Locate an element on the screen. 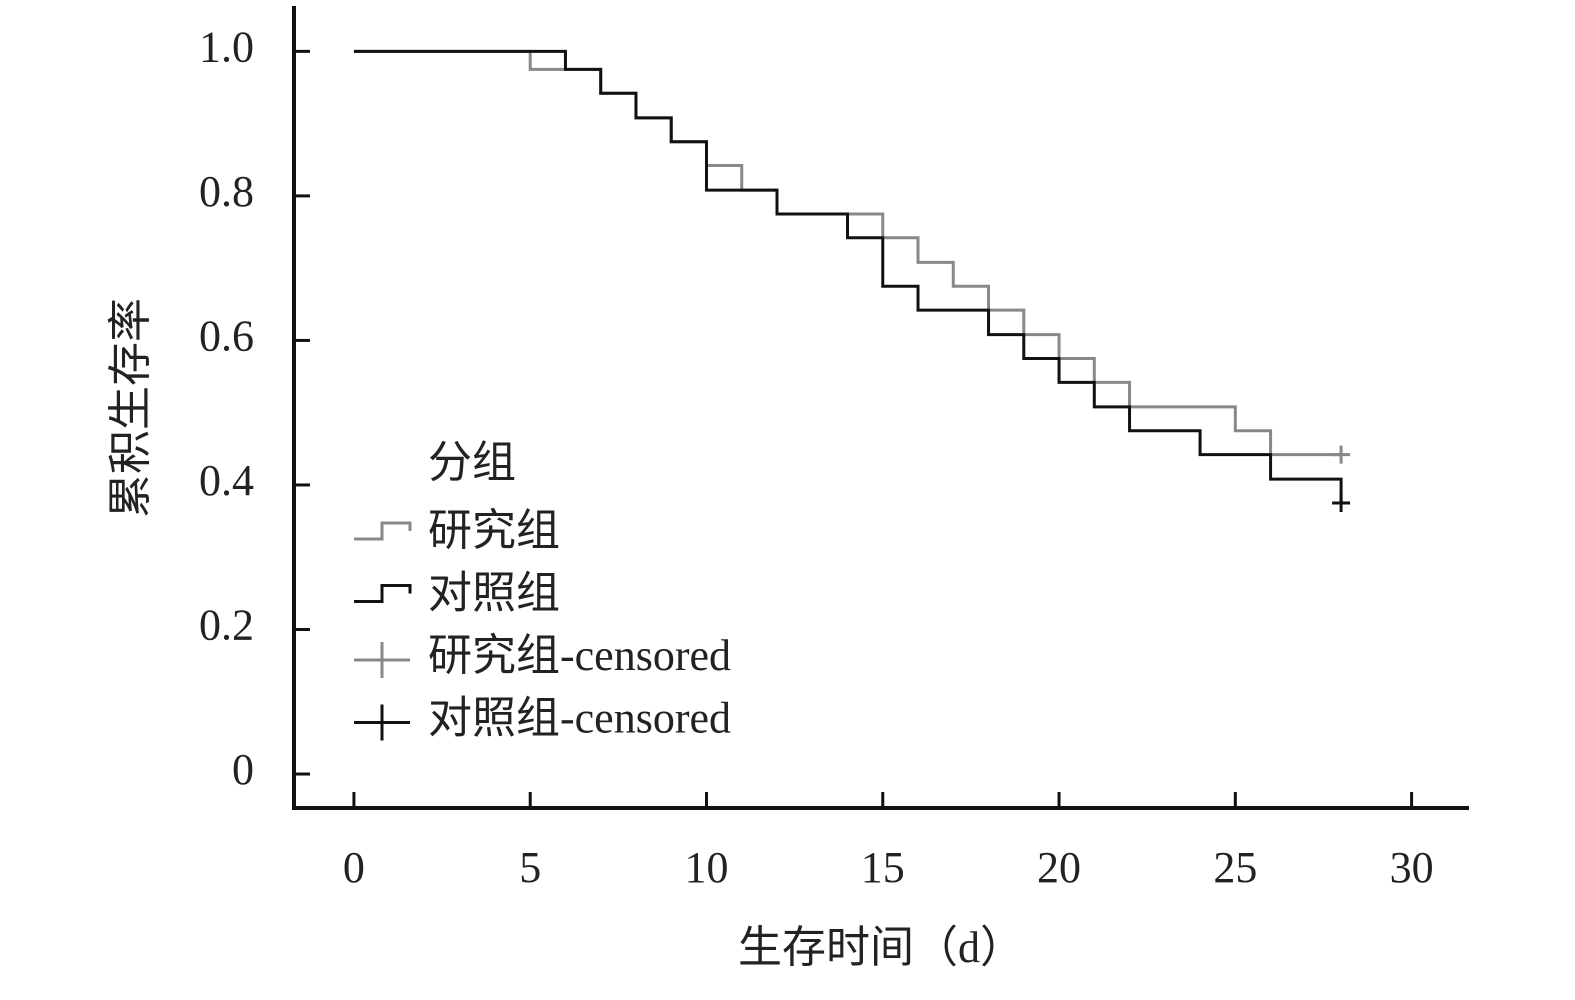 Image resolution: width=1575 pixels, height=1000 pixels. x-axis-label: 生存时间（d） is located at coordinates (881, 947).